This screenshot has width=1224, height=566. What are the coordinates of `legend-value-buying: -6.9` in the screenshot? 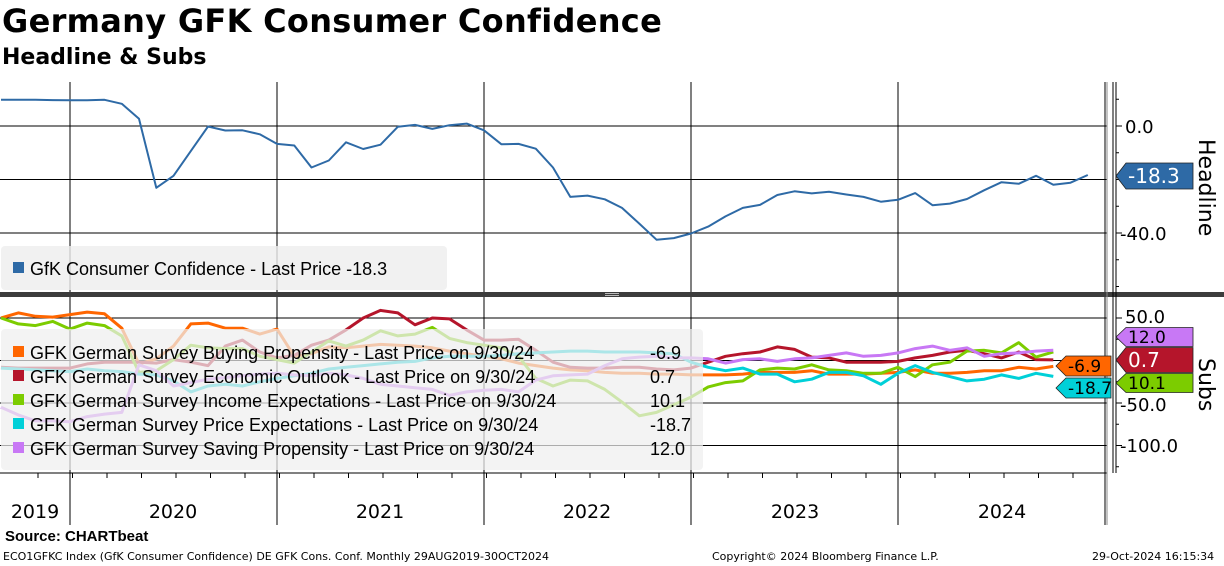 It's located at (665, 353).